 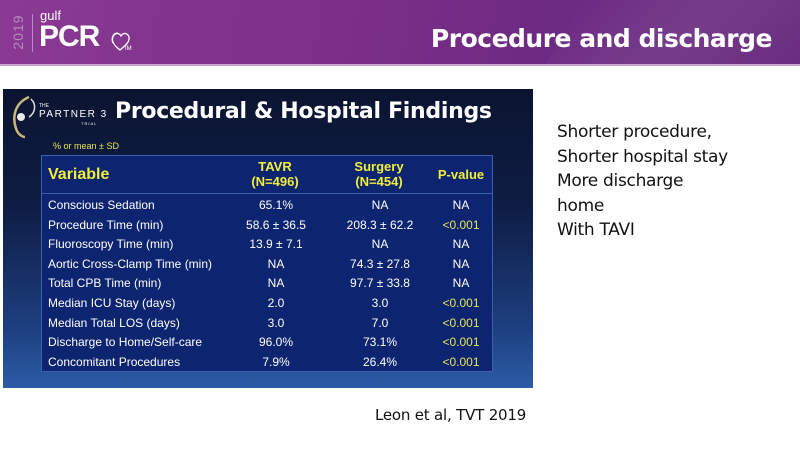 What do you see at coordinates (112, 303) in the screenshot?
I see `cell-variable: Median ICU Stay (days)` at bounding box center [112, 303].